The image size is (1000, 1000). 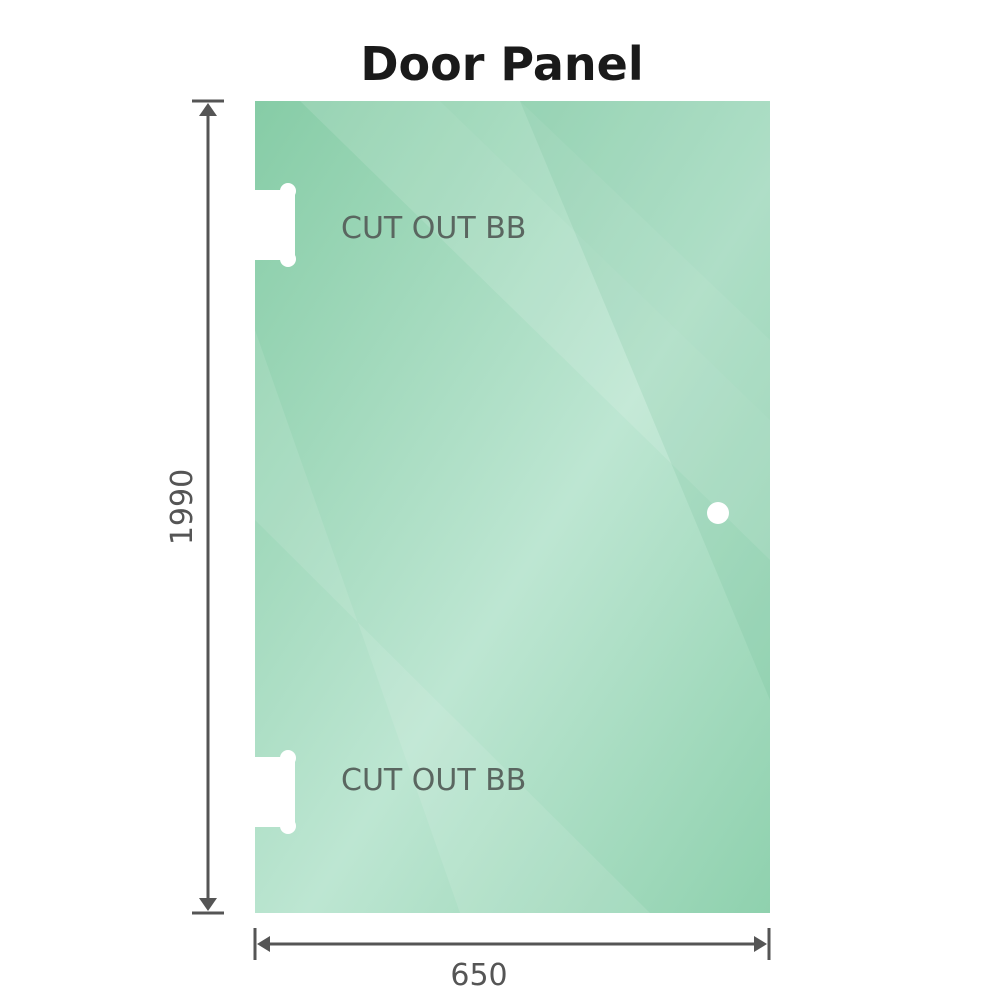 What do you see at coordinates (182, 507) in the screenshot?
I see `height-dimension-label: 1990` at bounding box center [182, 507].